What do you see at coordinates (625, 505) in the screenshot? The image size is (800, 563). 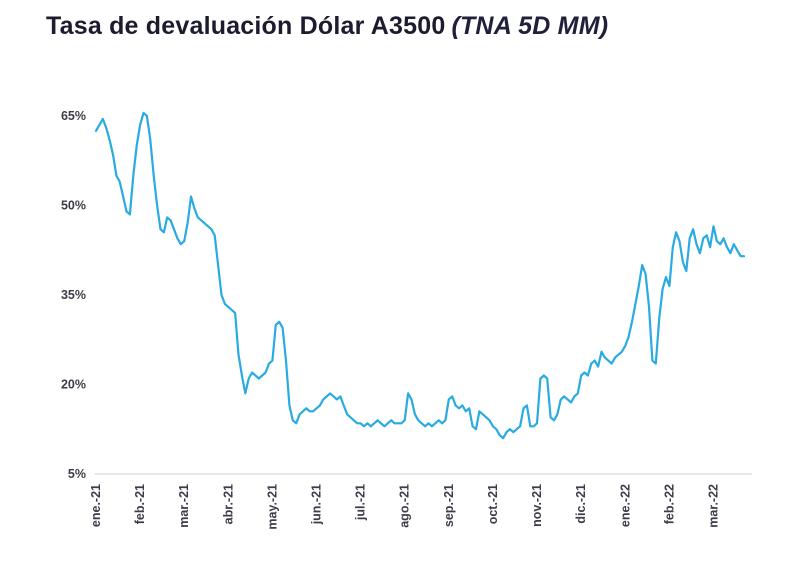 I see `x-axis-tick-label: ene.-22` at bounding box center [625, 505].